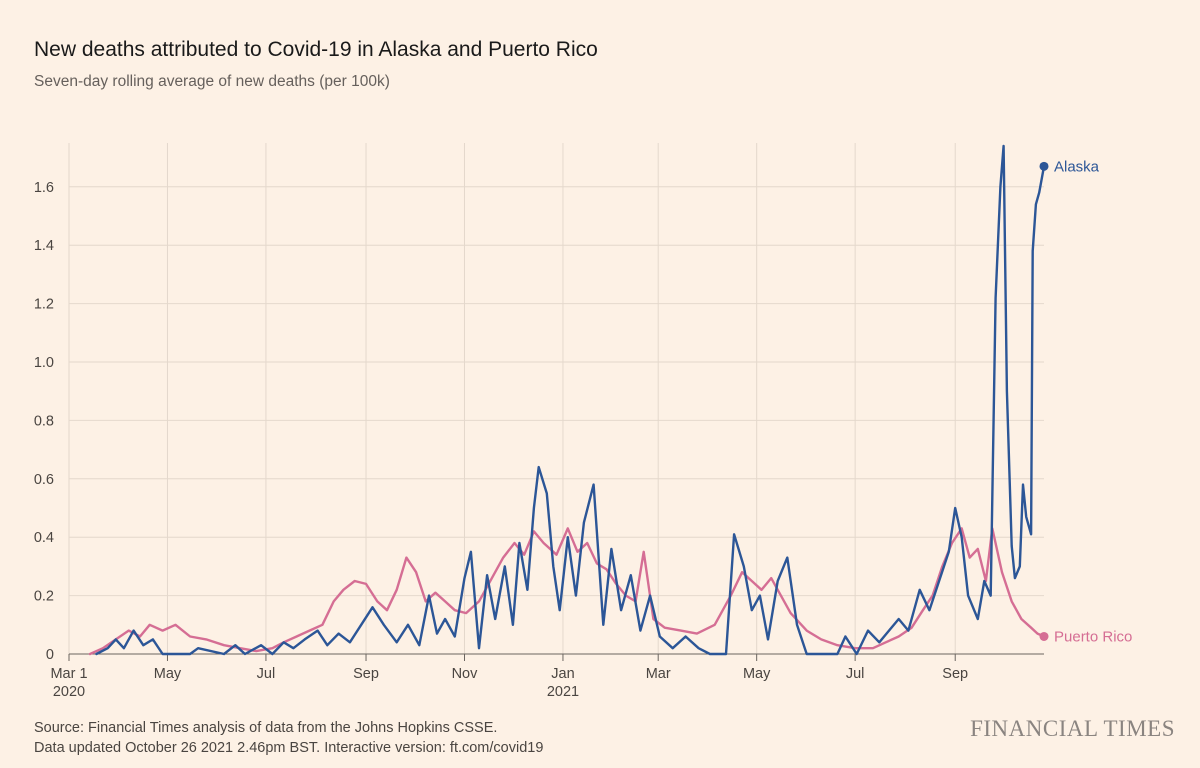  I want to click on end-marker-puerto-rico, so click(1044, 636).